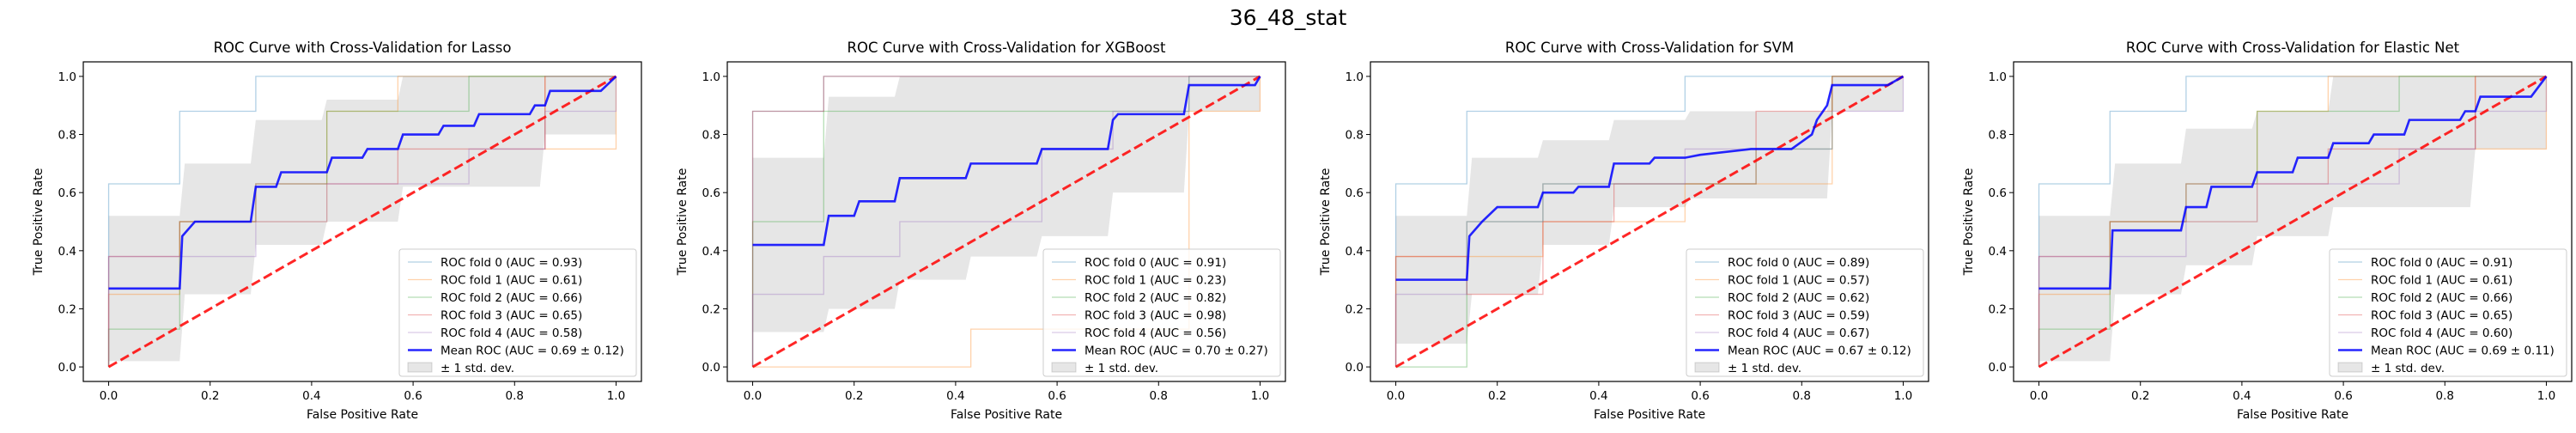 This screenshot has height=433, width=2576. I want to click on chart-2-fold-0-line, so click(1649, 222).